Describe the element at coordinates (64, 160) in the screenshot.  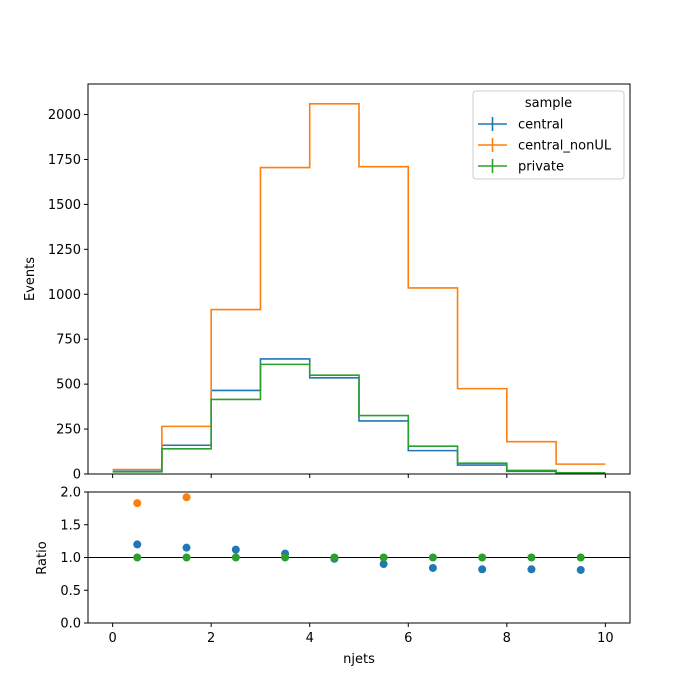
I see `main-y-tick-label: 1750` at that location.